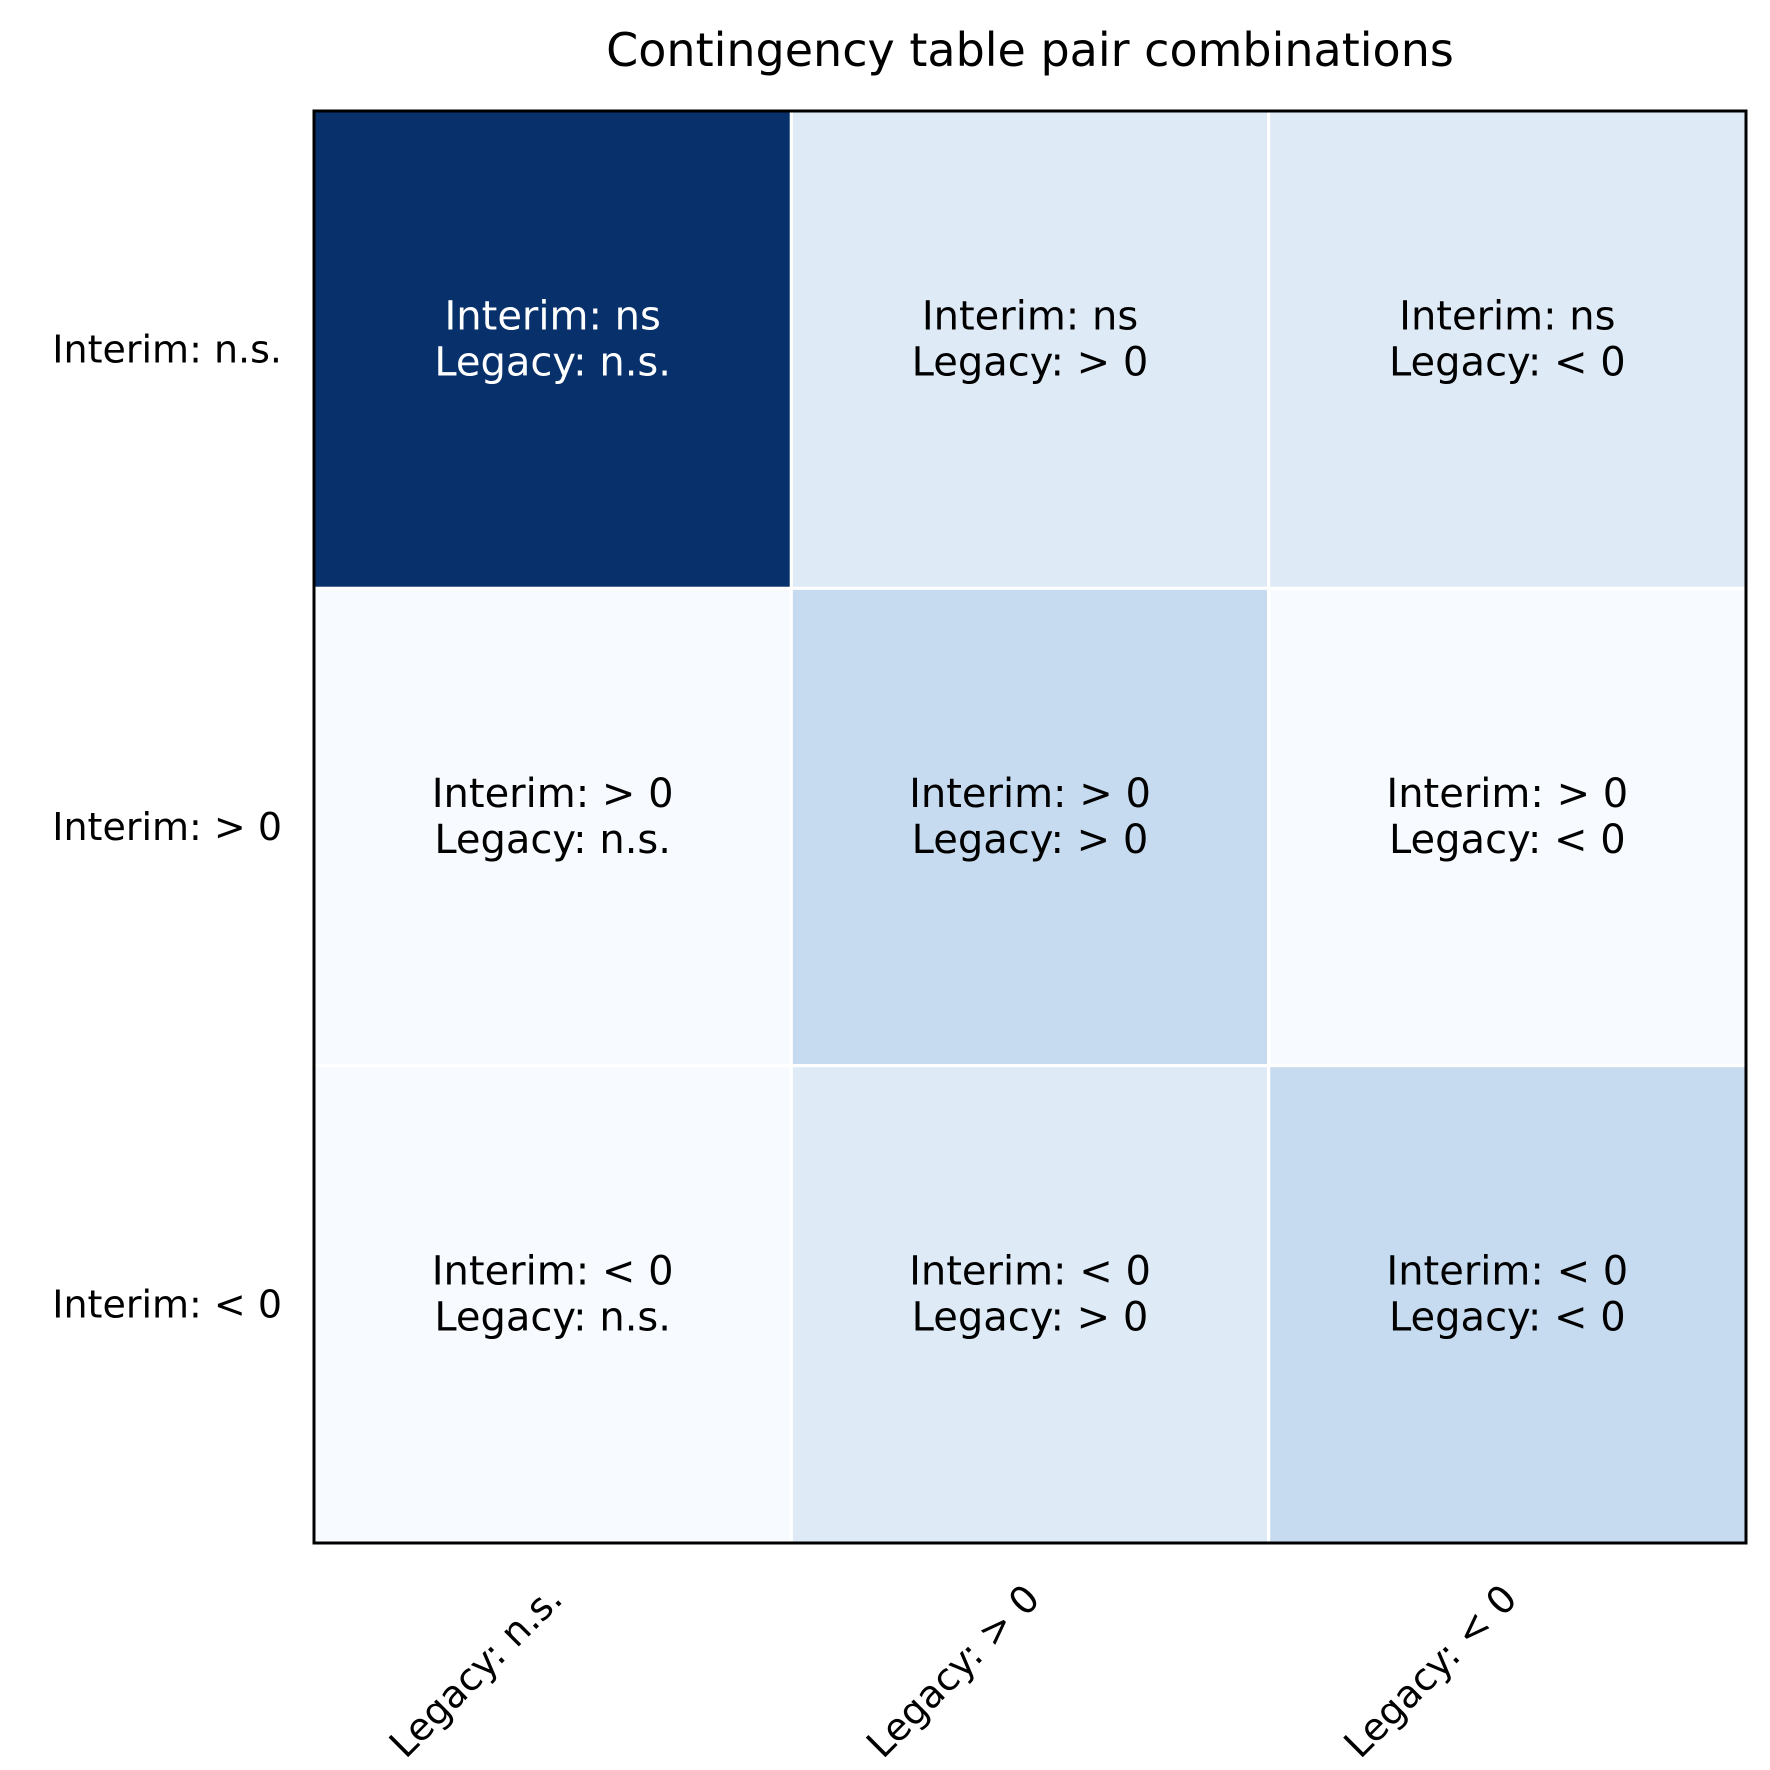  I want to click on y-tick-label: Interim: < 0, so click(167, 1304).